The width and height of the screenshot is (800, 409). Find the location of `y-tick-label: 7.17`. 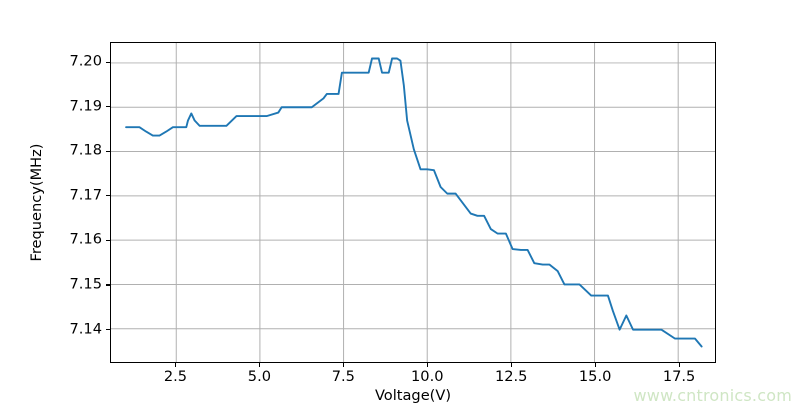

y-tick-label: 7.17 is located at coordinates (86, 195).